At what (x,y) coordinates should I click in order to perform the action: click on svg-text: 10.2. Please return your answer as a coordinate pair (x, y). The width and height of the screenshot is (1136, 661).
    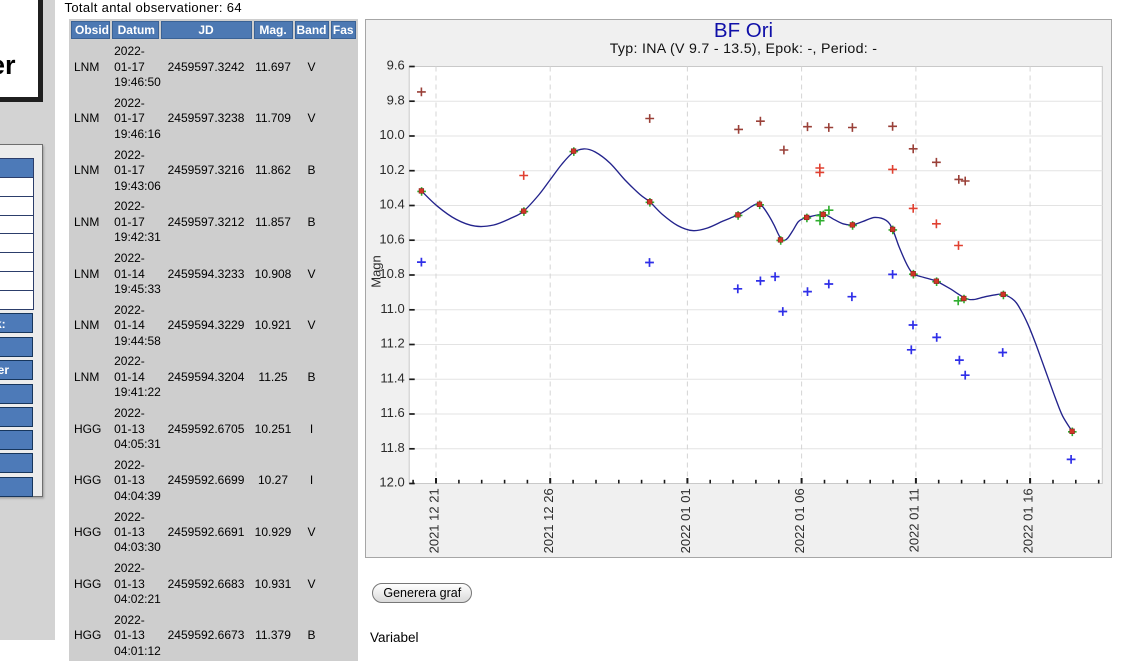
    Looking at the image, I should click on (391, 169).